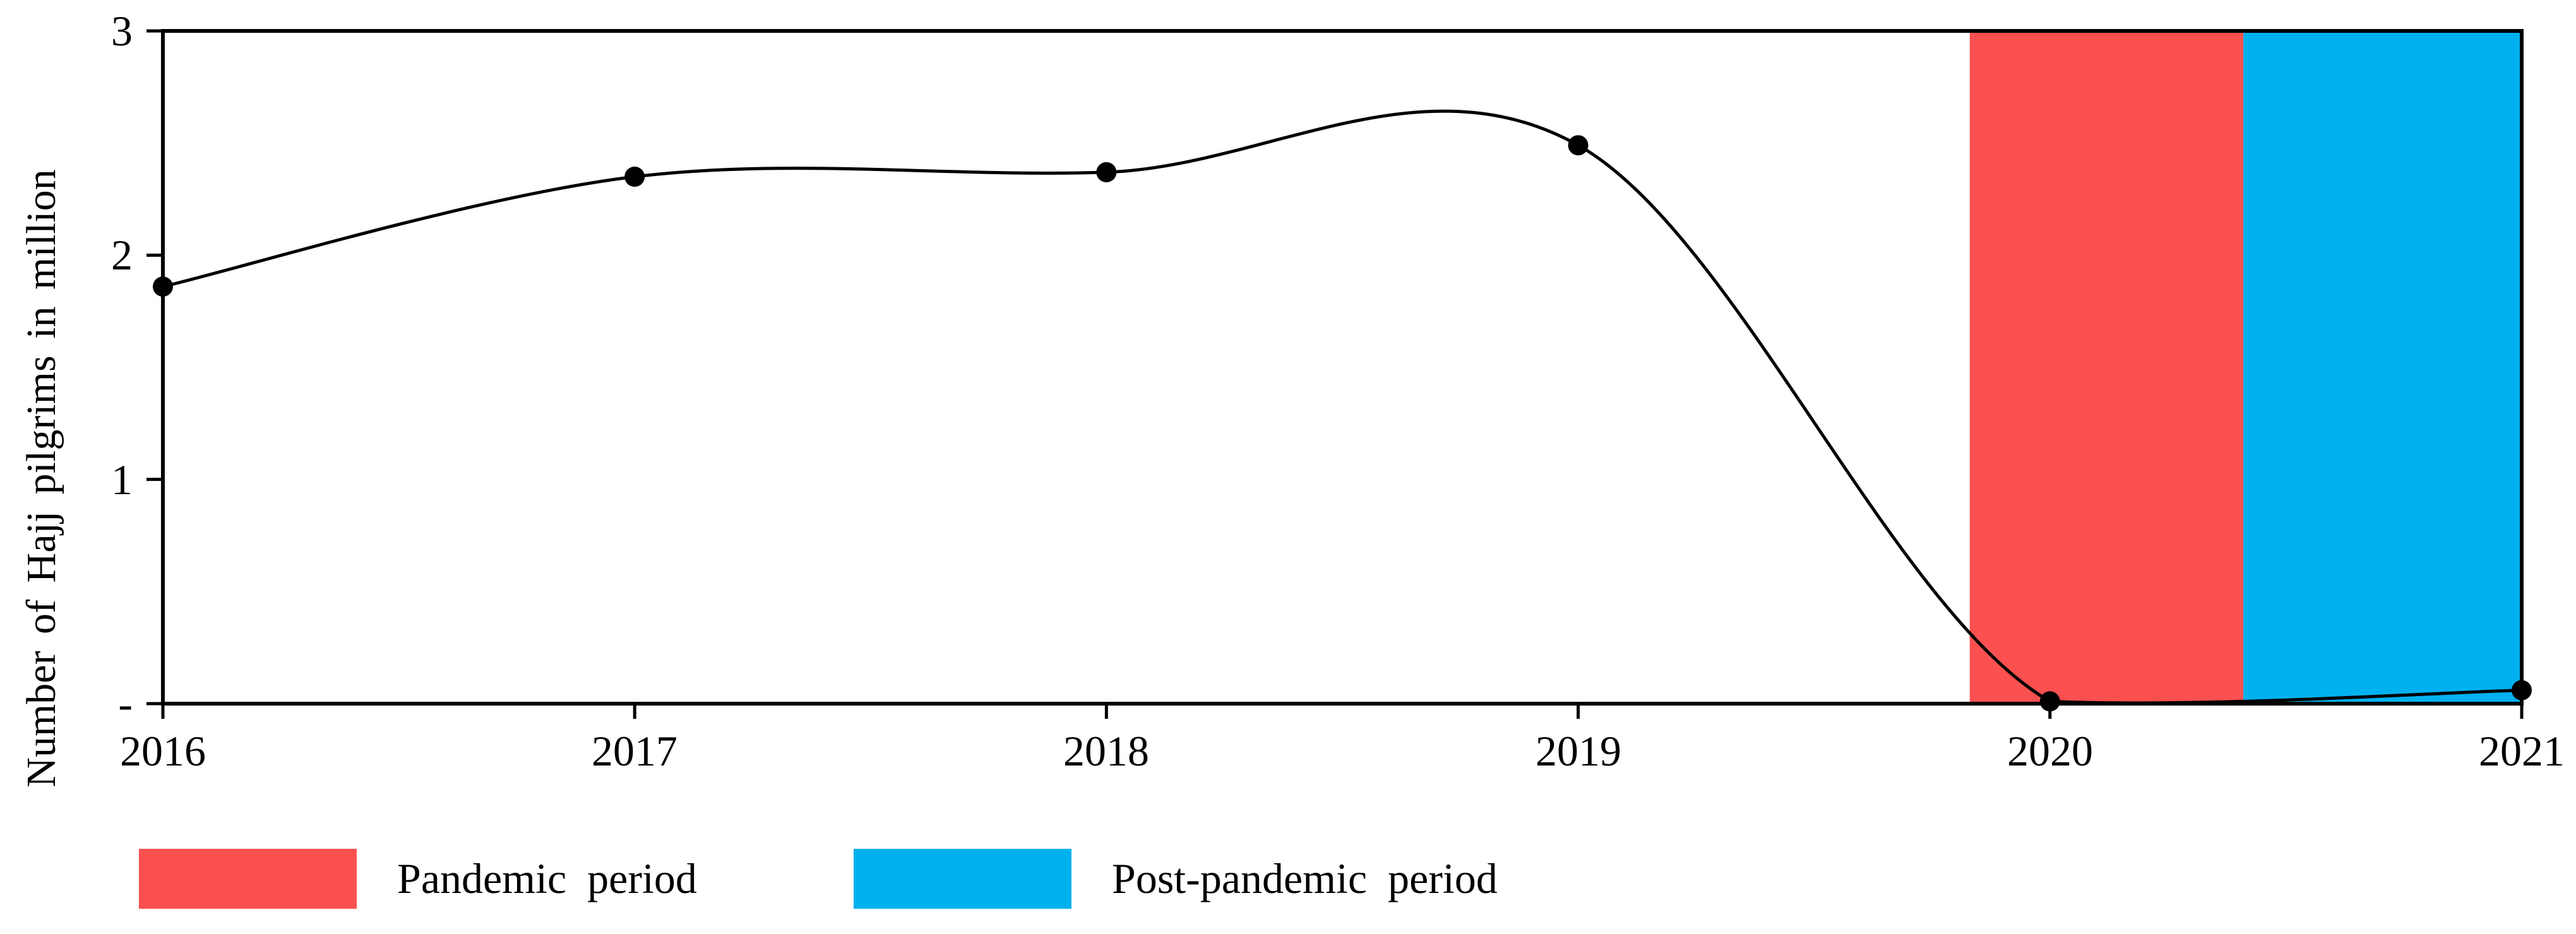 This screenshot has height=934, width=2576. Describe the element at coordinates (163, 286) in the screenshot. I see `data-point-2016` at that location.